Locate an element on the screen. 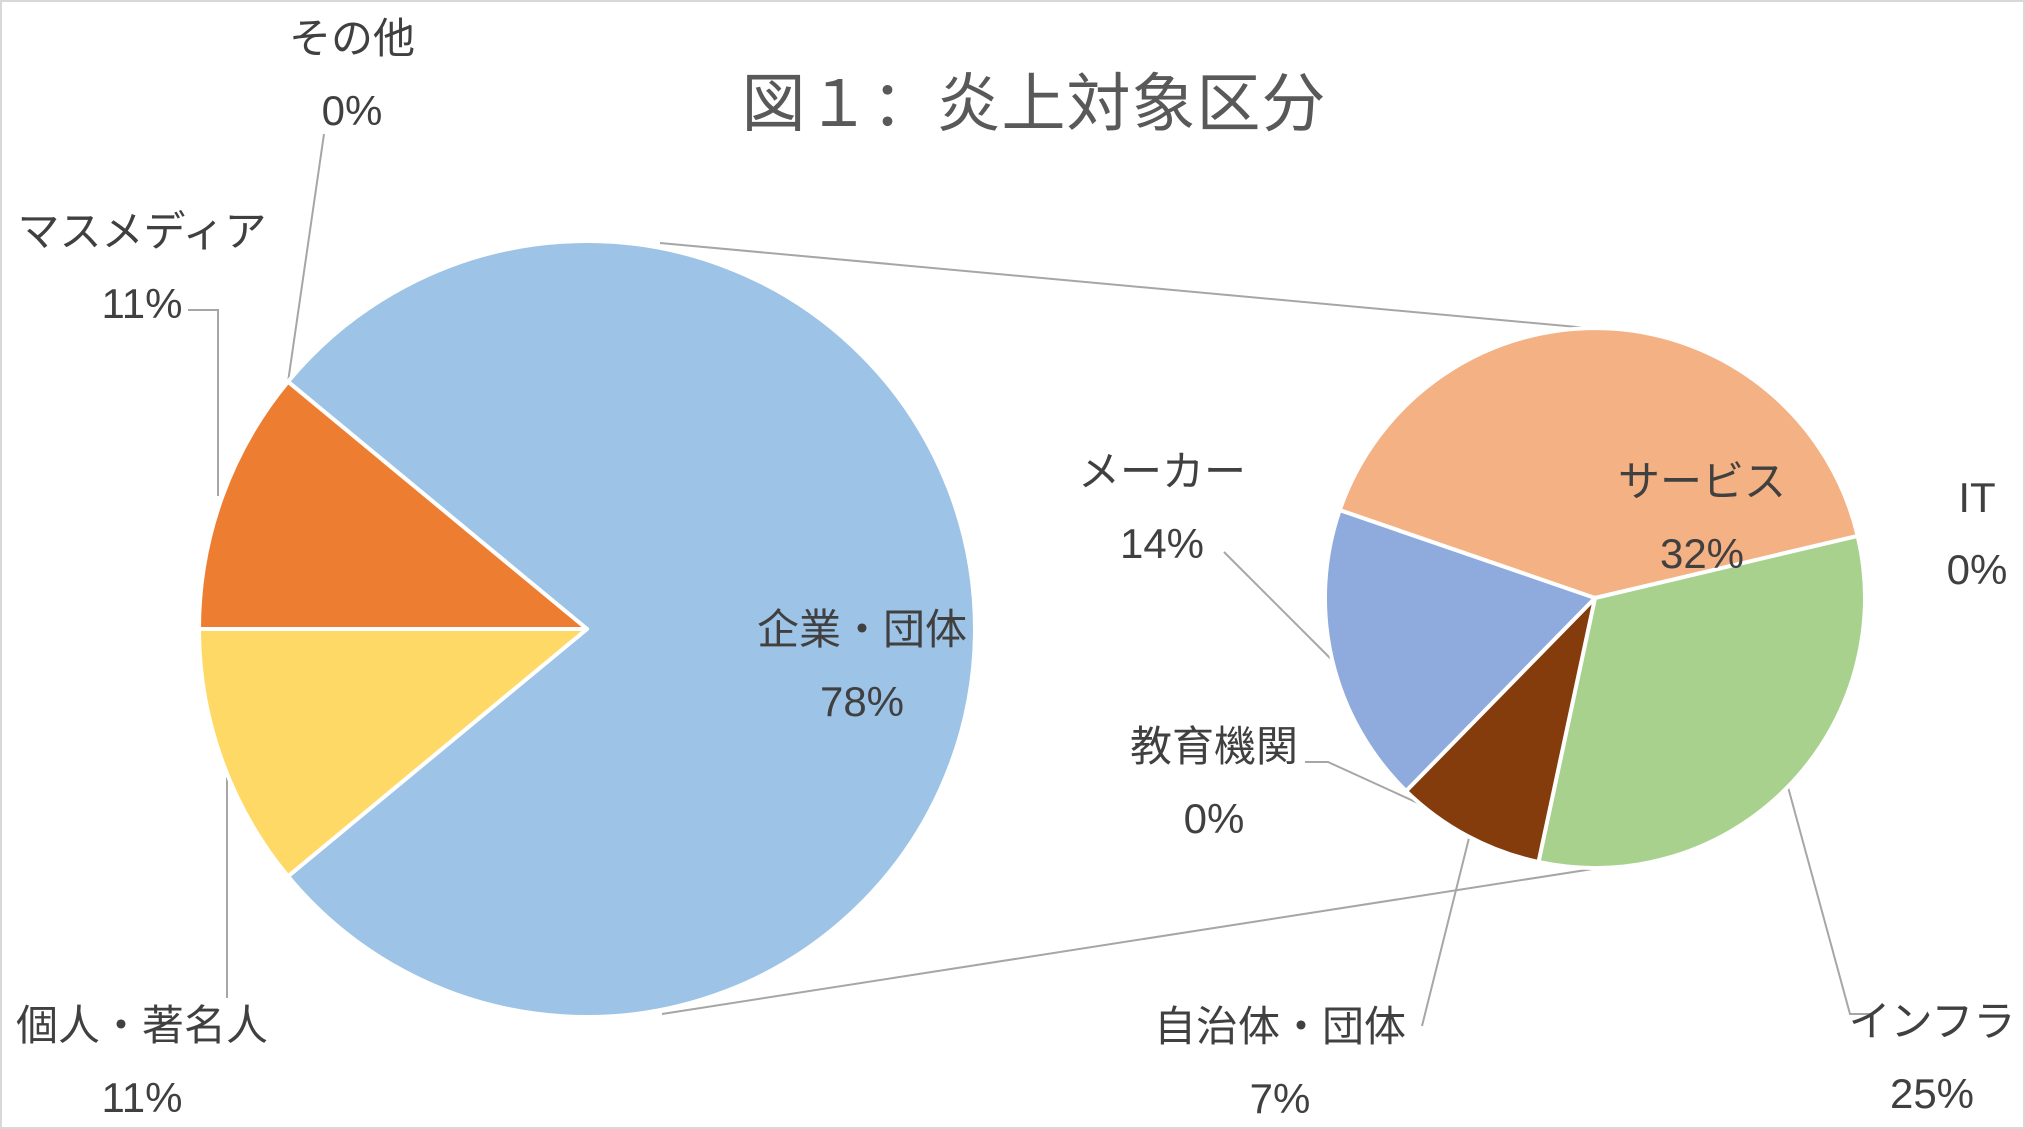 The width and height of the screenshot is (2025, 1129). chart-title: 図１：炎上対象区分 is located at coordinates (1034, 104).